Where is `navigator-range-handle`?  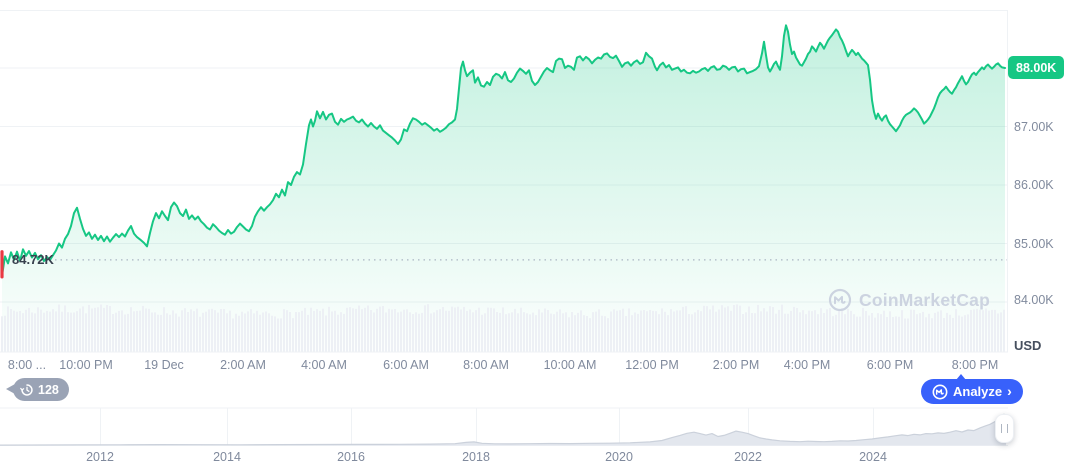 navigator-range-handle is located at coordinates (1004, 428).